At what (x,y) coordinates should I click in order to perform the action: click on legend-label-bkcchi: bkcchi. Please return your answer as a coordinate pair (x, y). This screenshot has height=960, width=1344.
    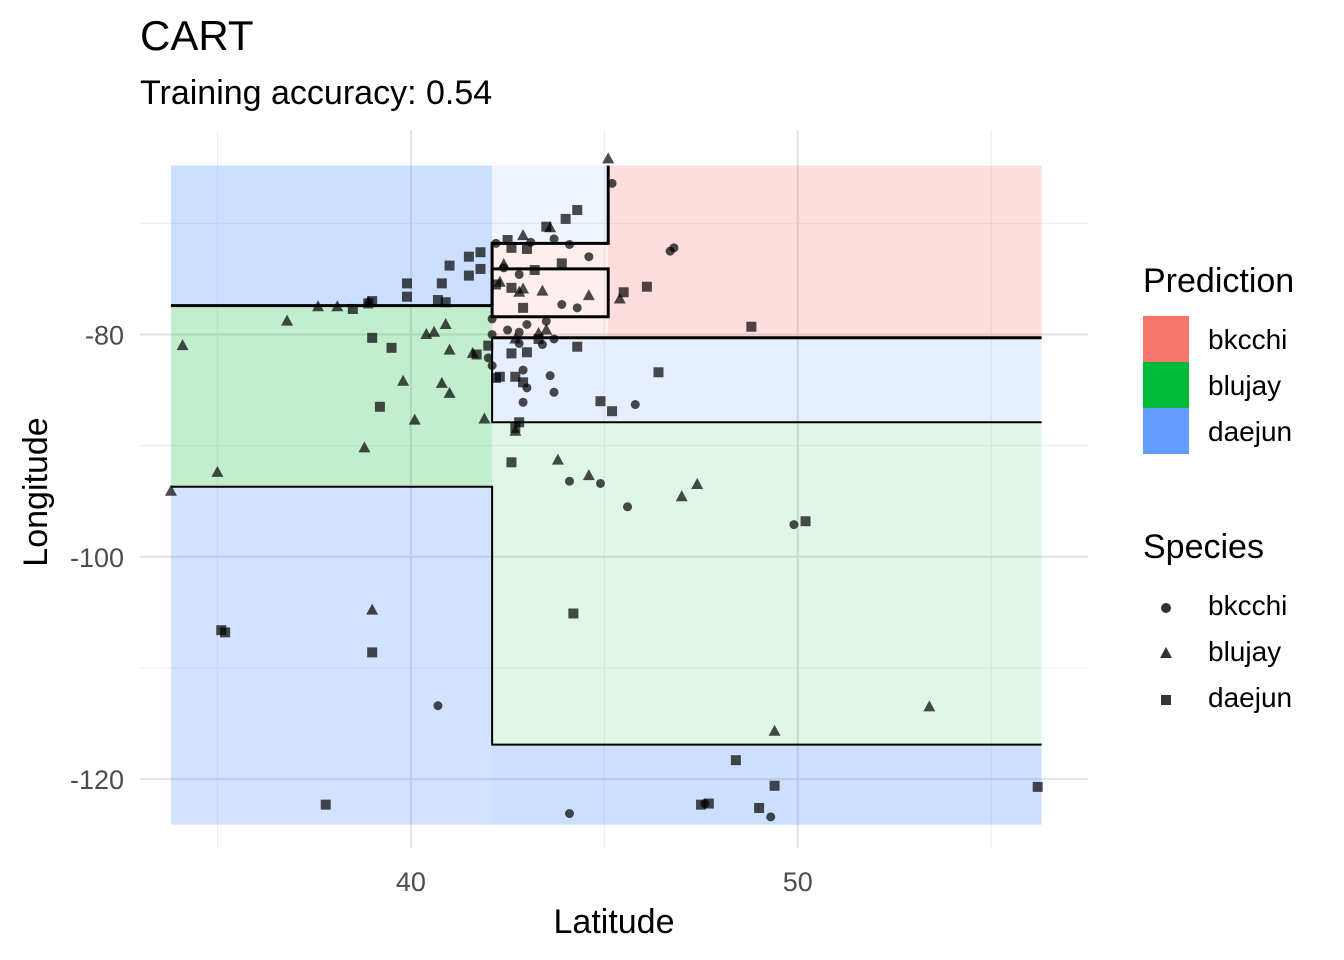
    Looking at the image, I should click on (1248, 339).